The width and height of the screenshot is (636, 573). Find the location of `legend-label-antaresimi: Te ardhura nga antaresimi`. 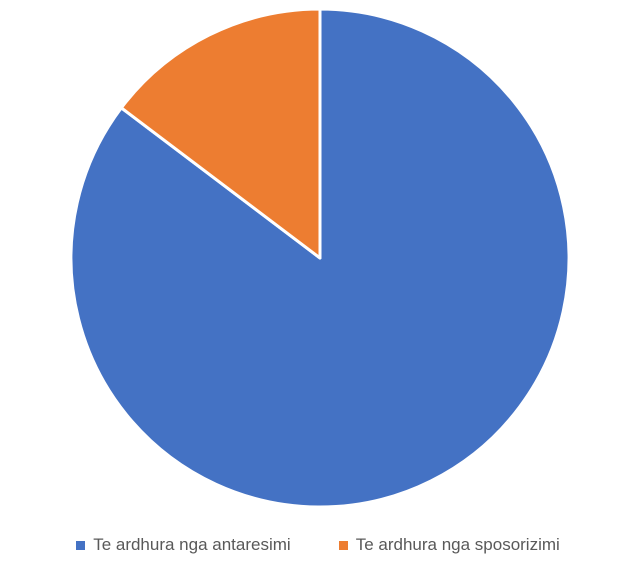

legend-label-antaresimi: Te ardhura nga antaresimi is located at coordinates (192, 544).